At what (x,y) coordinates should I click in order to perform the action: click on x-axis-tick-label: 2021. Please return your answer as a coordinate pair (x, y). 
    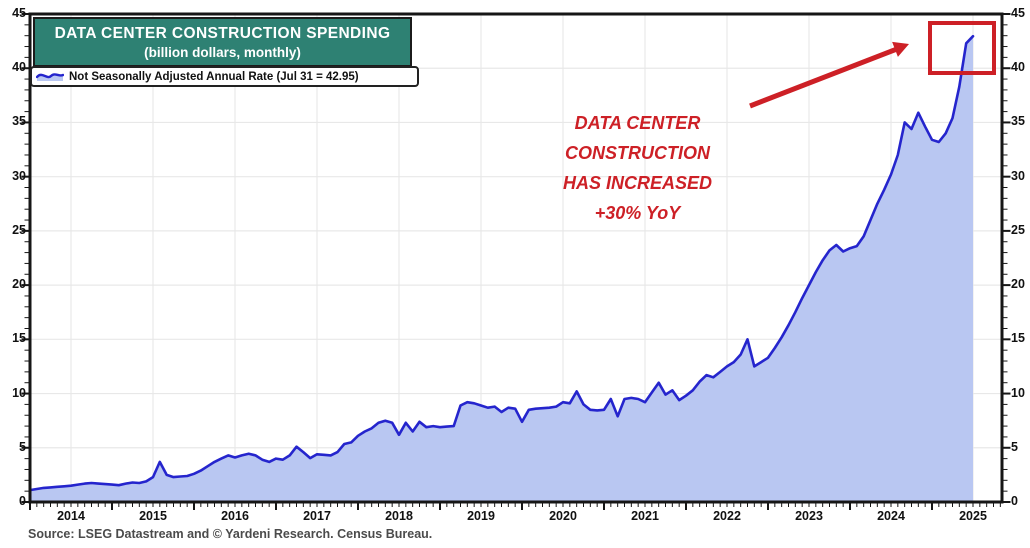
    Looking at the image, I should click on (645, 516).